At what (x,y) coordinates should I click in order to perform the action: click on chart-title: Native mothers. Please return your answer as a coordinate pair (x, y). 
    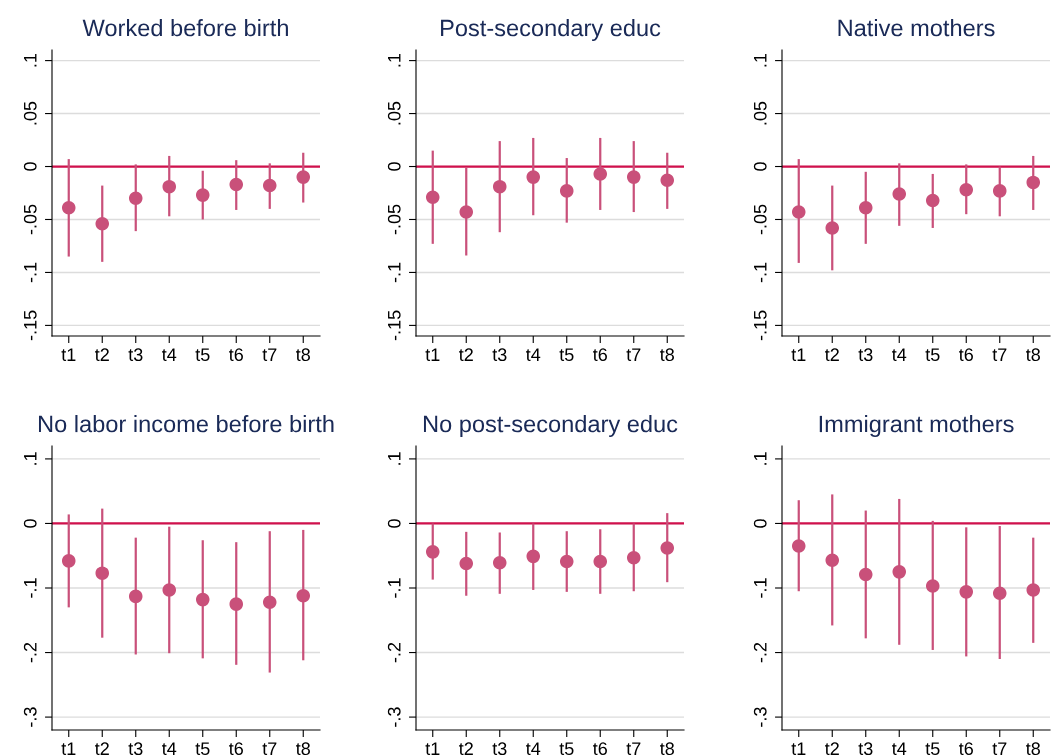
    Looking at the image, I should click on (916, 28).